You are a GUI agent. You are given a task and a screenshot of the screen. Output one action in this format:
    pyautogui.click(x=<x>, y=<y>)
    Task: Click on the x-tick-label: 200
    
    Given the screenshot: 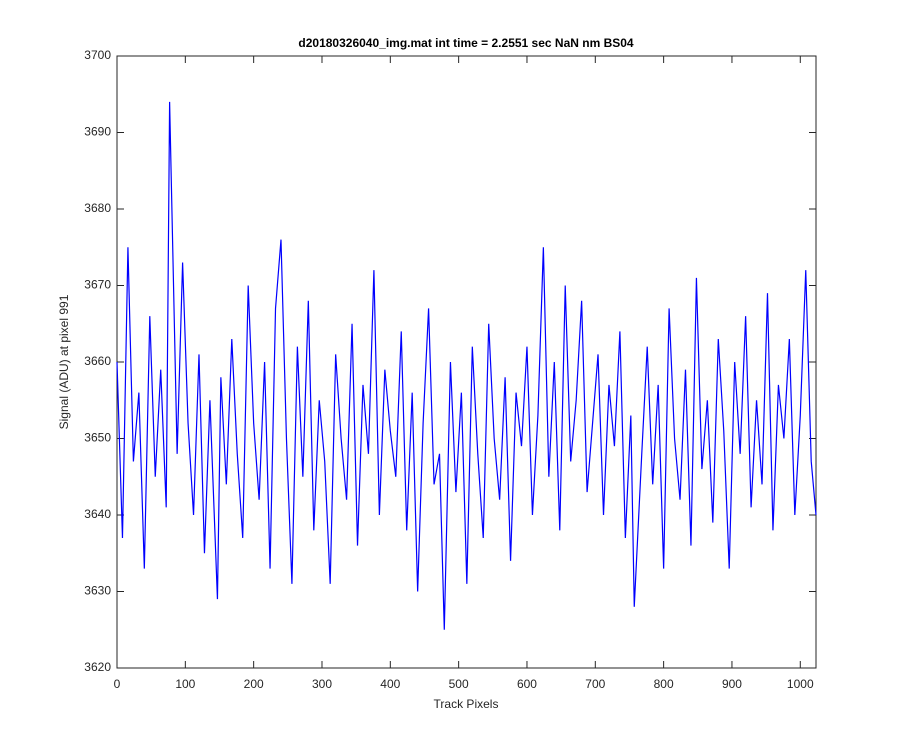 What is the action you would take?
    pyautogui.click(x=254, y=684)
    